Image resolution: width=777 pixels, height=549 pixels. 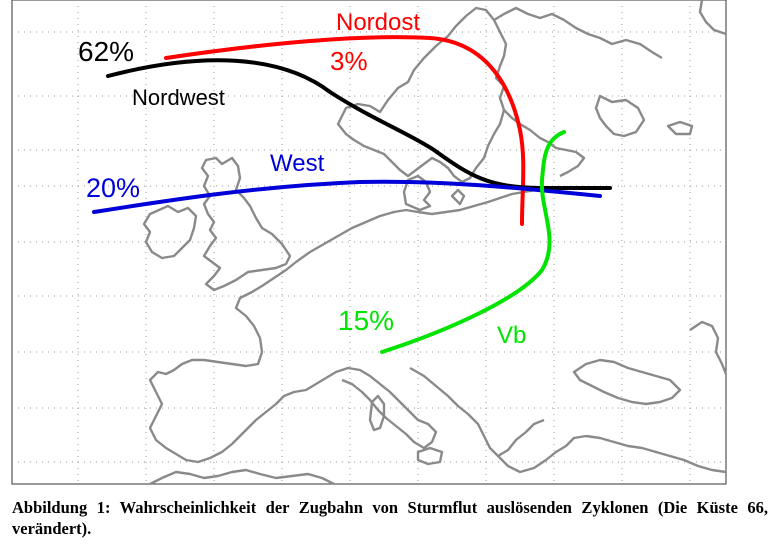 I want to click on coastline-sicily, so click(x=430, y=456).